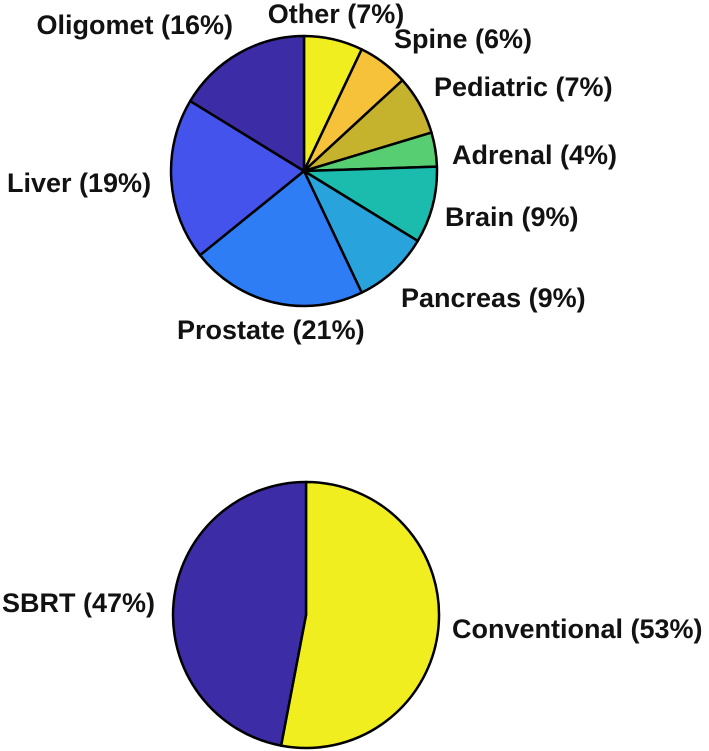 Image resolution: width=709 pixels, height=751 pixels. What do you see at coordinates (360, 615) in the screenshot?
I see `pie-slice-conventional` at bounding box center [360, 615].